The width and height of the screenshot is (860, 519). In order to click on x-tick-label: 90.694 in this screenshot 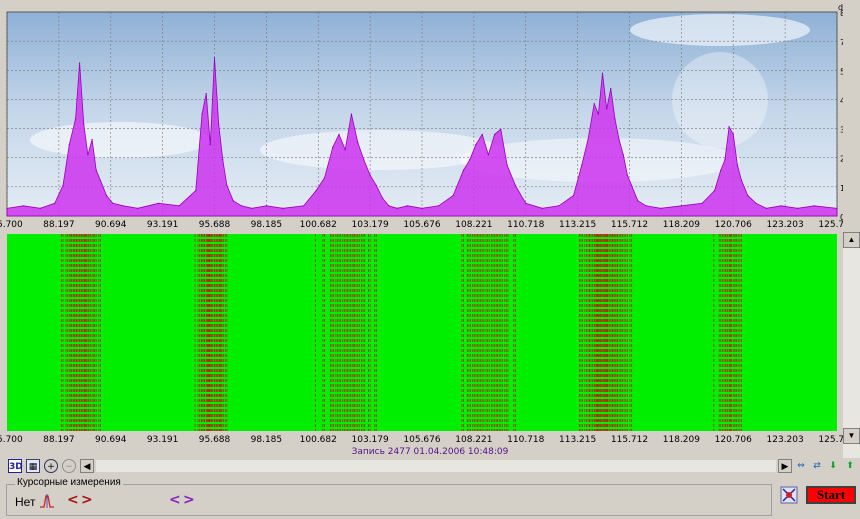, I will do `click(111, 225)`.